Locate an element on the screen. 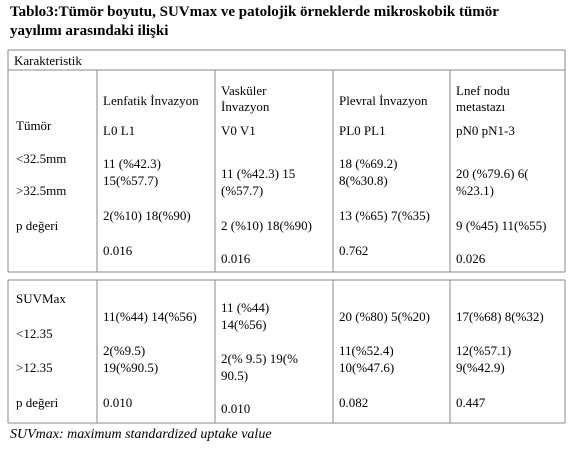 The image size is (573, 458). cell-text: metastazı is located at coordinates (481, 106).